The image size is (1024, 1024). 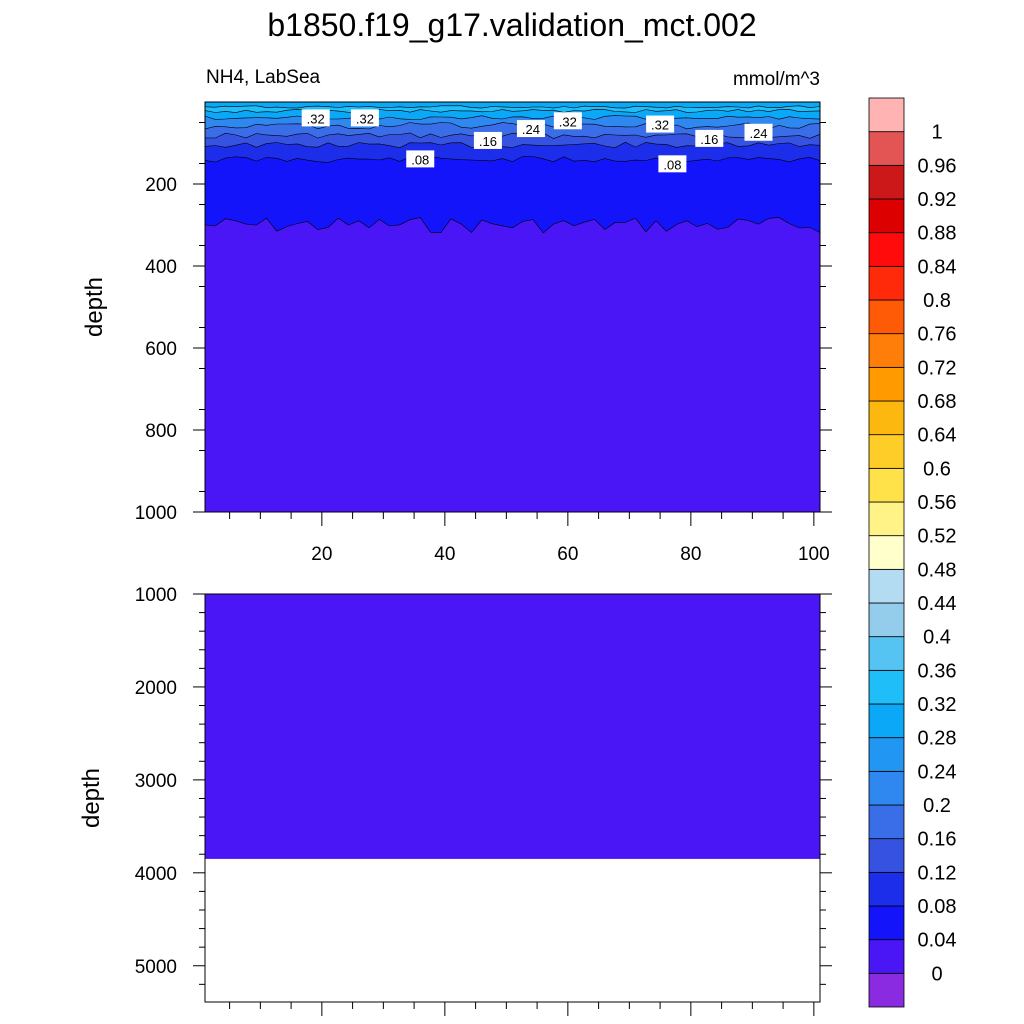 I want to click on x-tick-label: 60, so click(x=567, y=554).